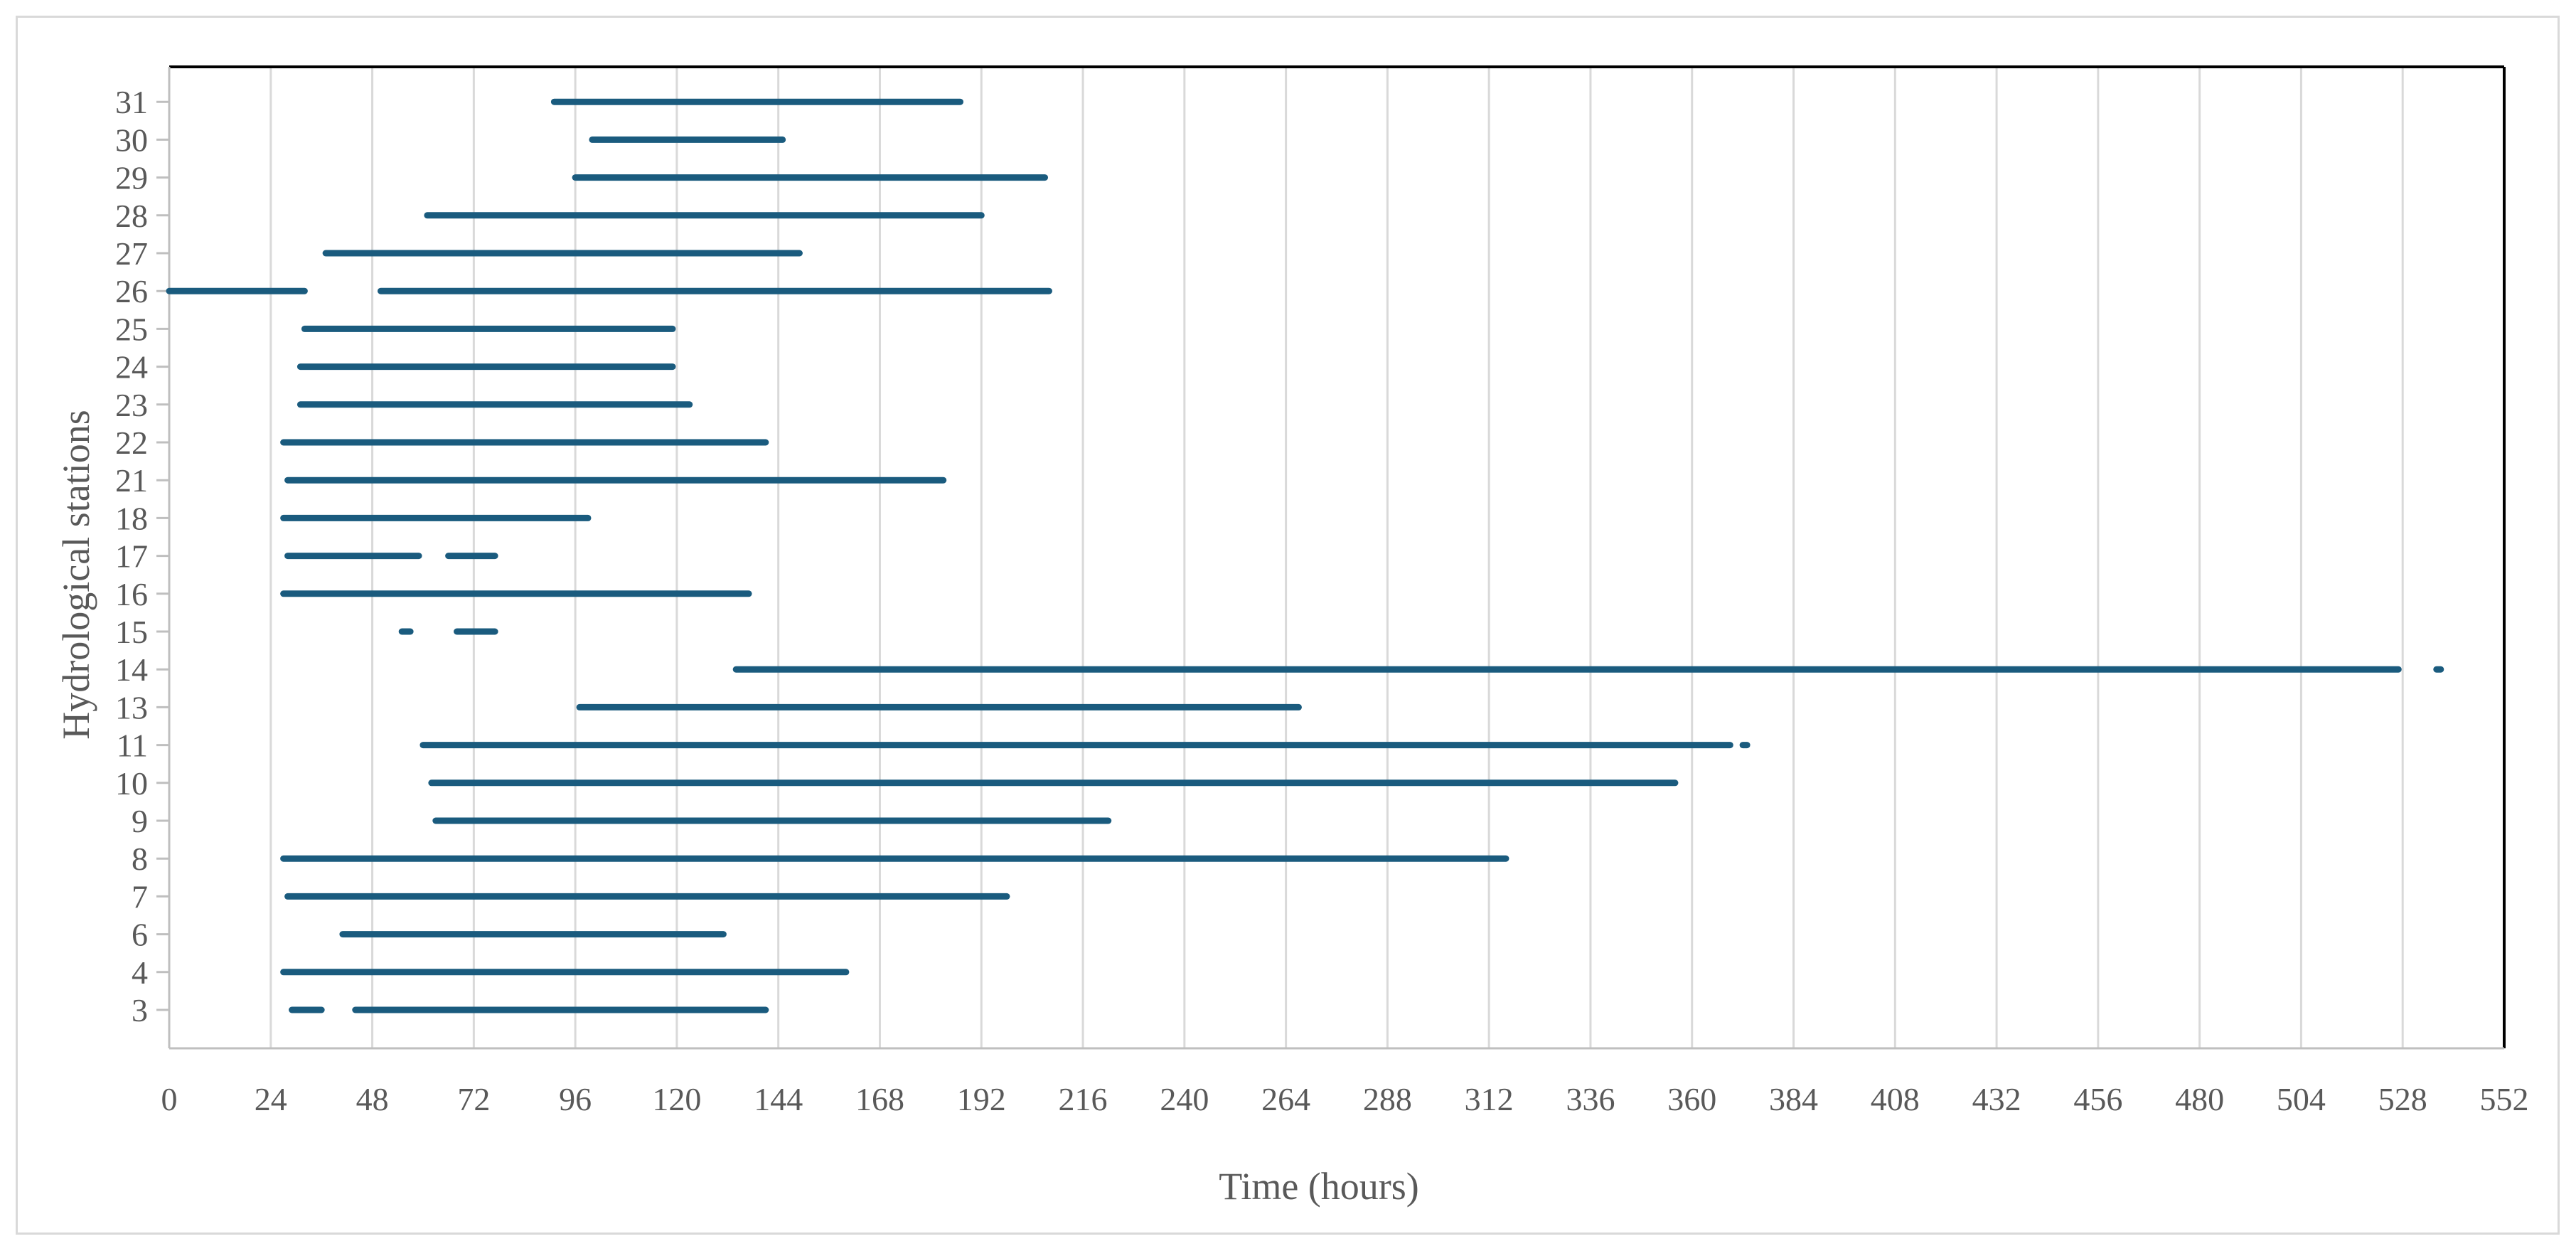 The height and width of the screenshot is (1251, 2576). Describe the element at coordinates (2402, 1099) in the screenshot. I see `x-tick-label: 528` at that location.